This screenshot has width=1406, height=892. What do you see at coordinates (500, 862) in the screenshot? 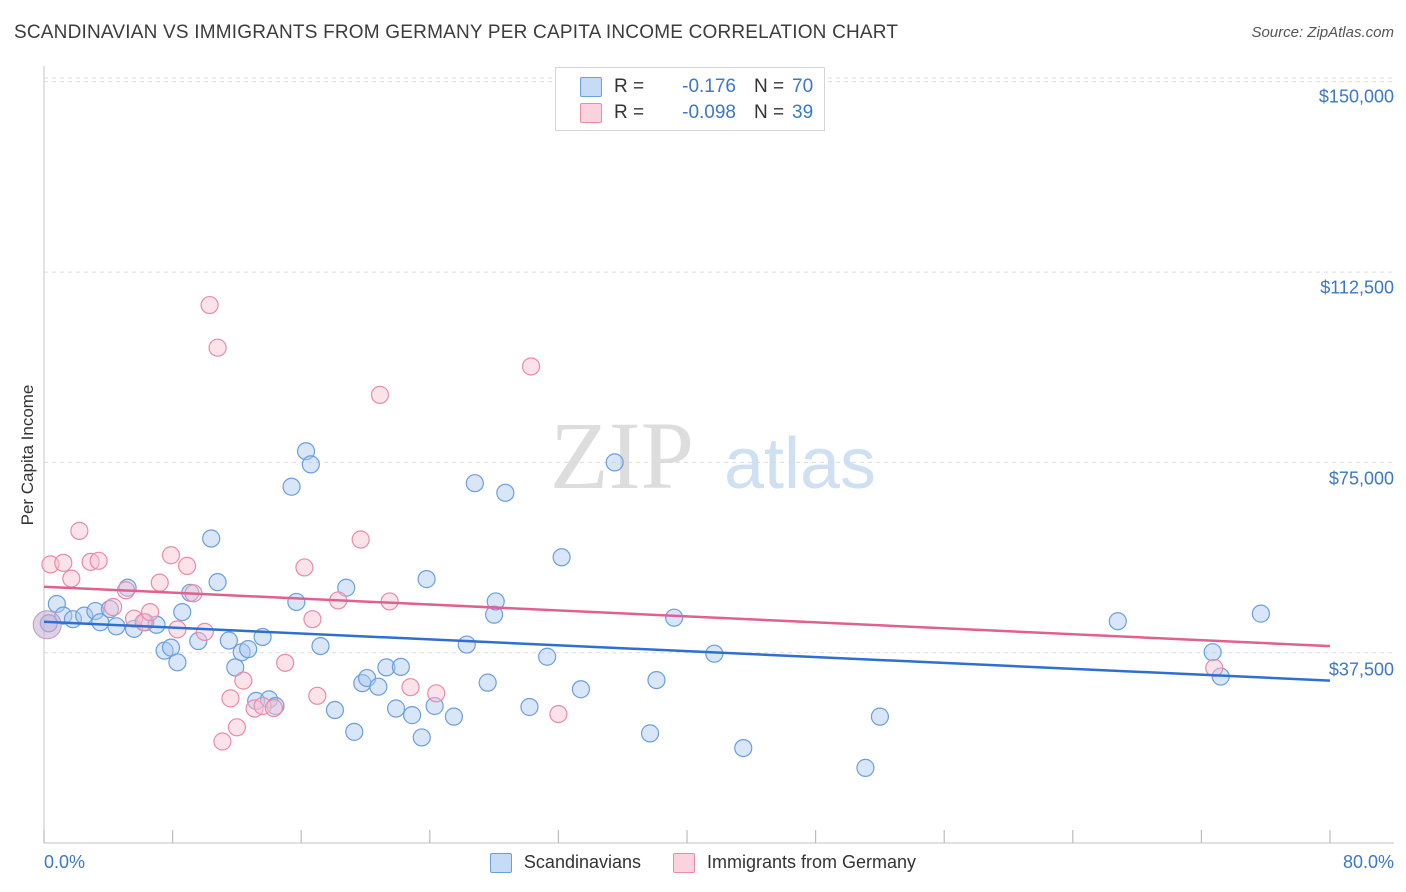
I see `legend-blue-swatch` at bounding box center [500, 862].